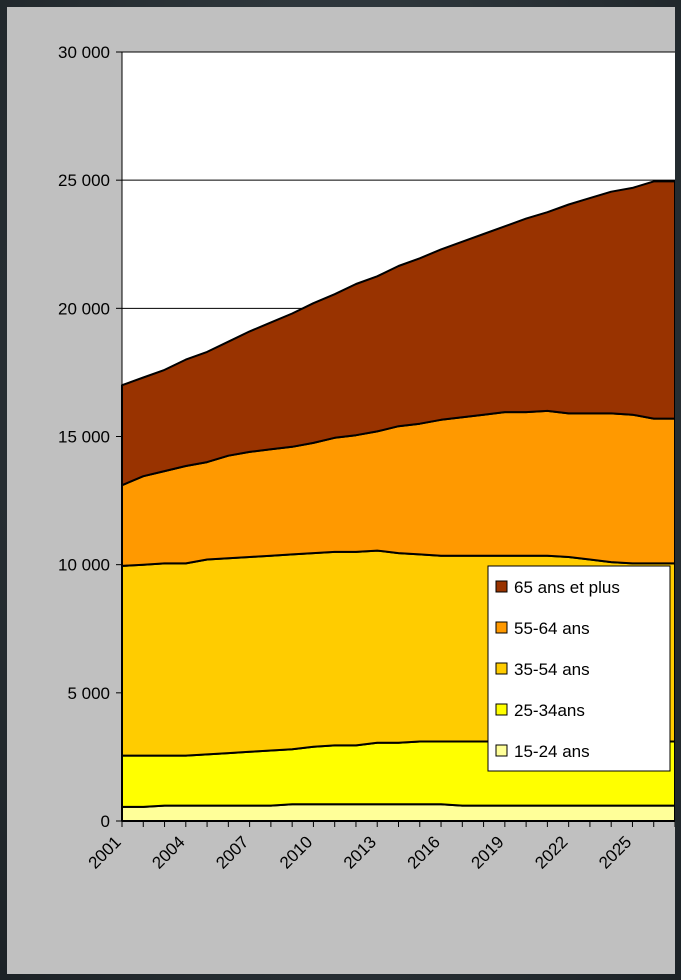 The height and width of the screenshot is (980, 681). Describe the element at coordinates (615, 852) in the screenshot. I see `x-tick-label: 2025` at that location.